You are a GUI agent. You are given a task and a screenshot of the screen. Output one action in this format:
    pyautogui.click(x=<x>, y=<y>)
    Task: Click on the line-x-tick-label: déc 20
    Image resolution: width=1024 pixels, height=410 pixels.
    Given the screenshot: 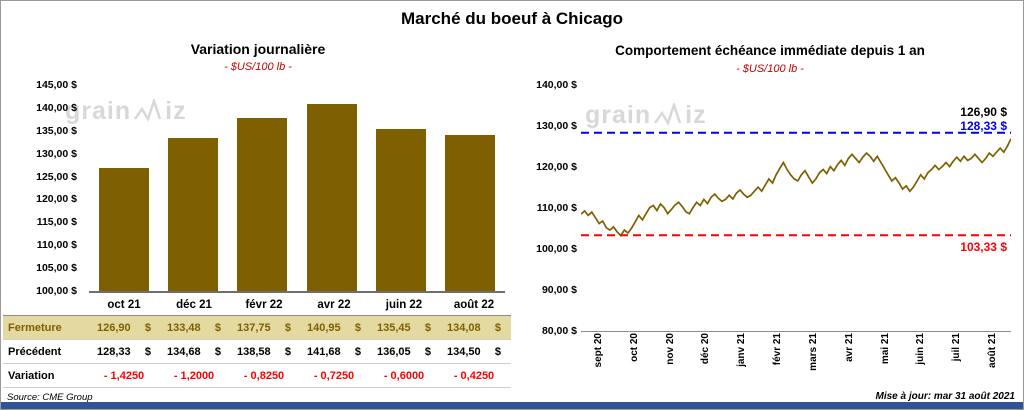 What is the action you would take?
    pyautogui.click(x=706, y=349)
    